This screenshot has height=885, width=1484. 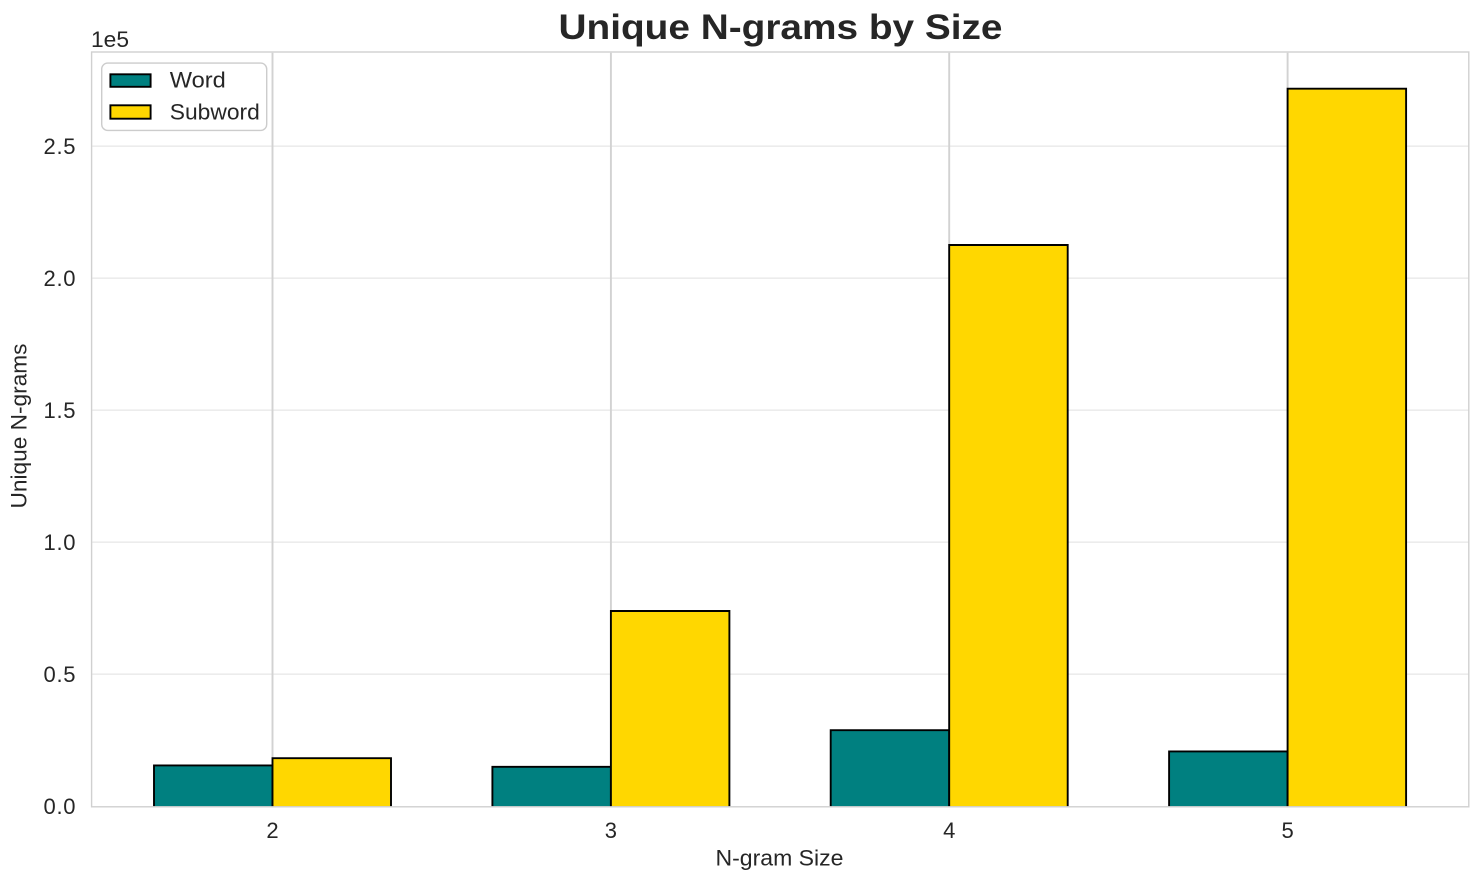 What do you see at coordinates (1287, 830) in the screenshot?
I see `svg-text: 5` at bounding box center [1287, 830].